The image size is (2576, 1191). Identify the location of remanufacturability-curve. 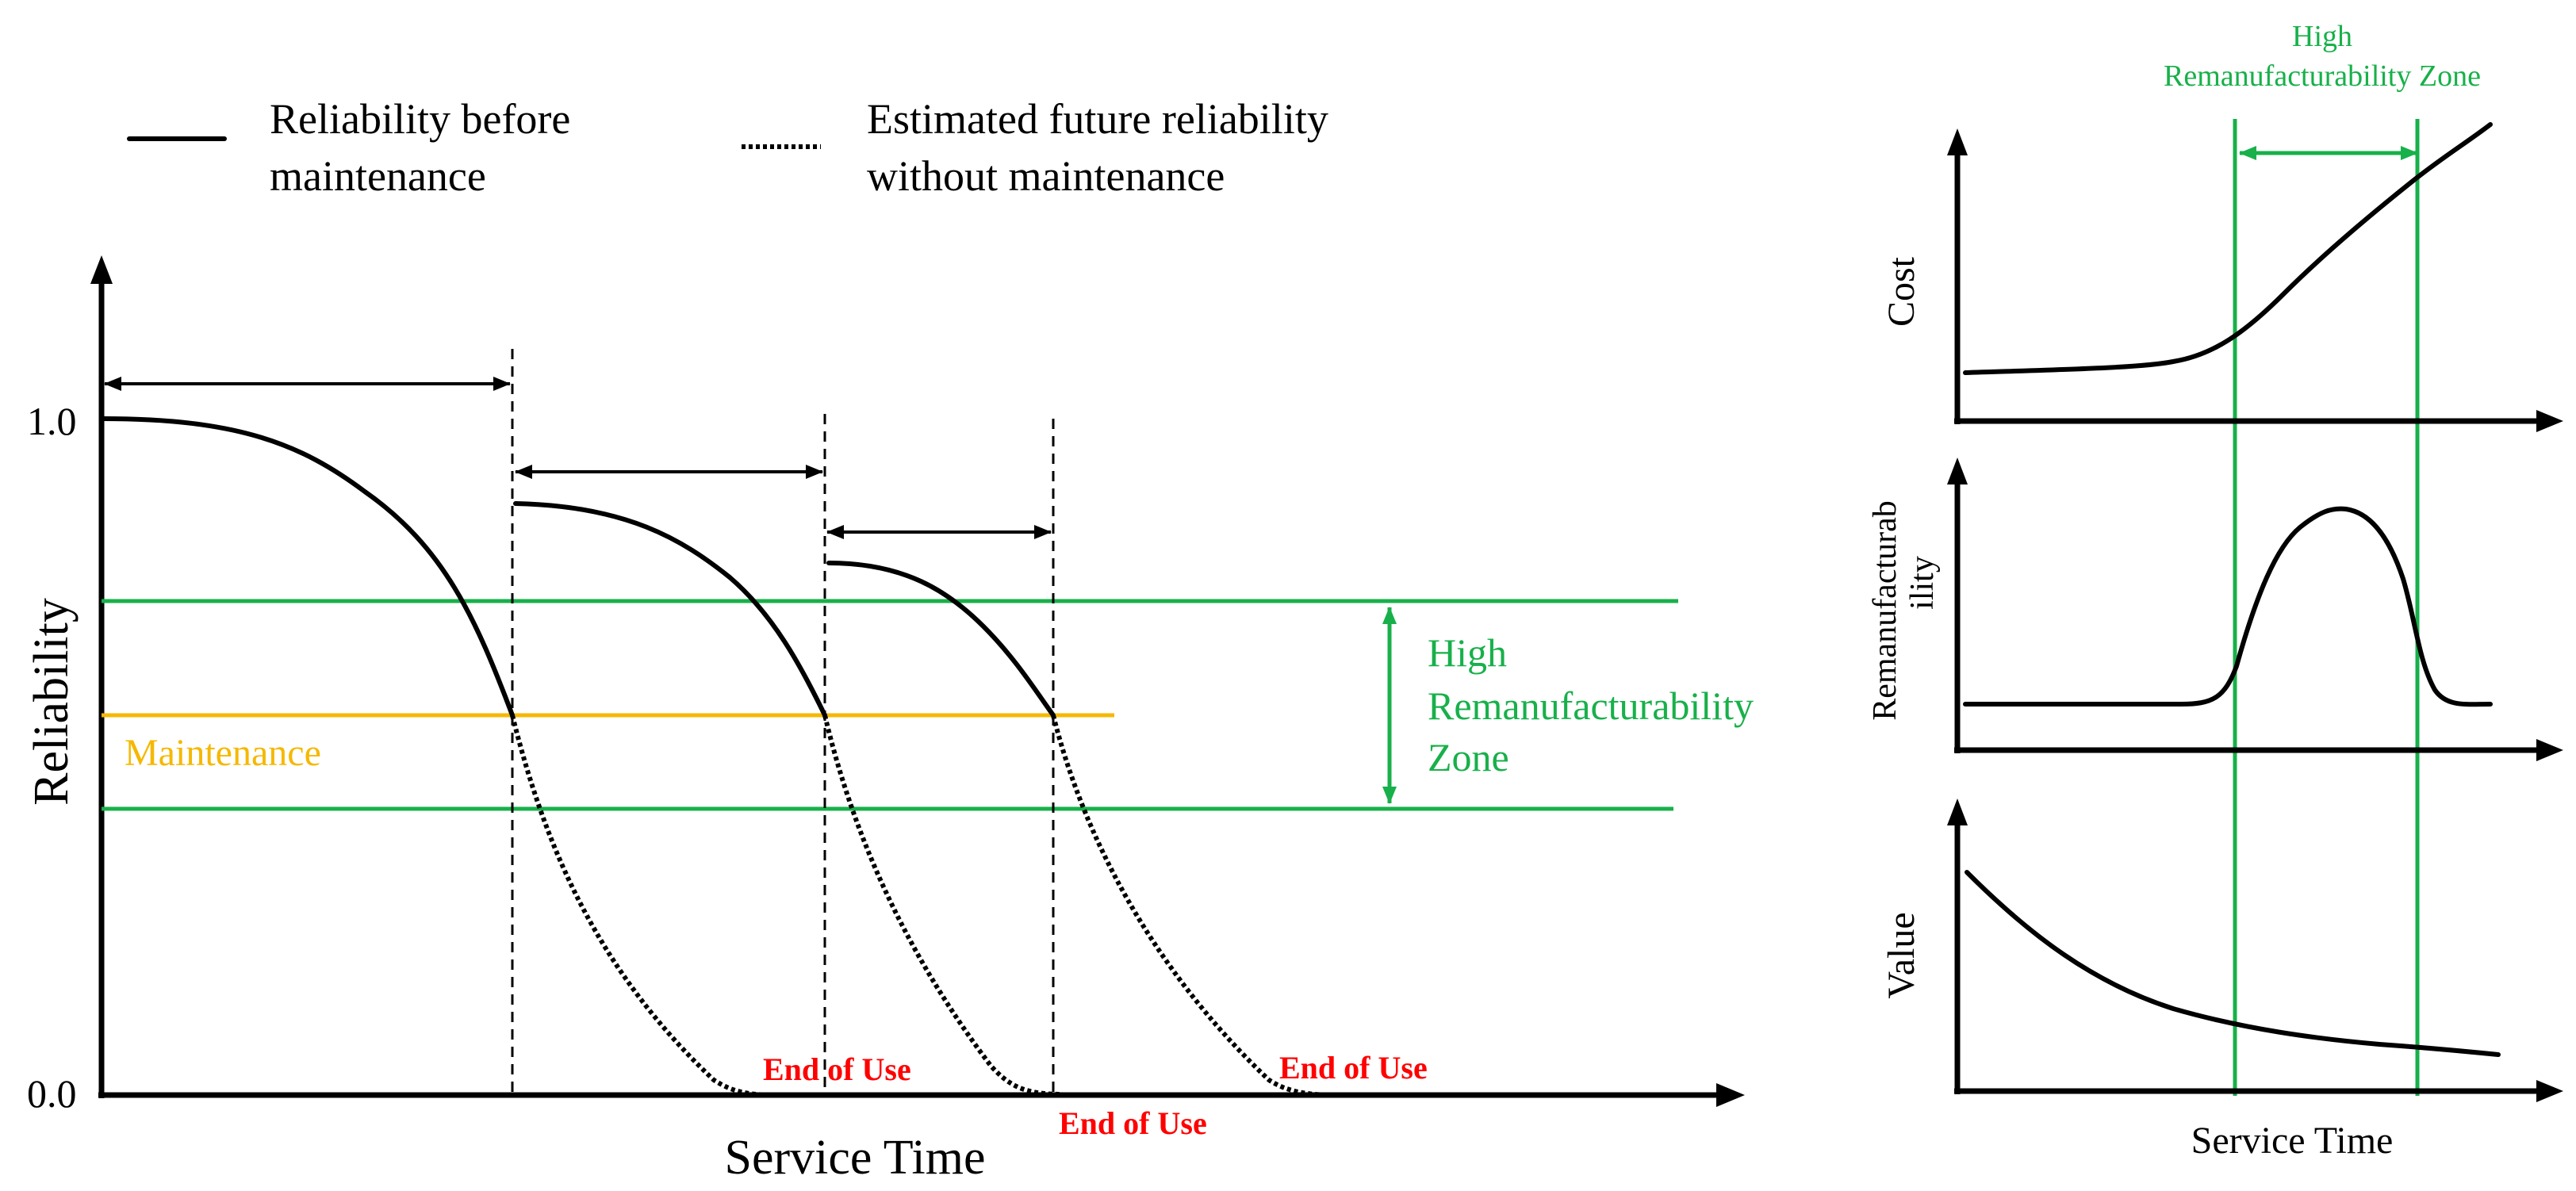
(2228, 606).